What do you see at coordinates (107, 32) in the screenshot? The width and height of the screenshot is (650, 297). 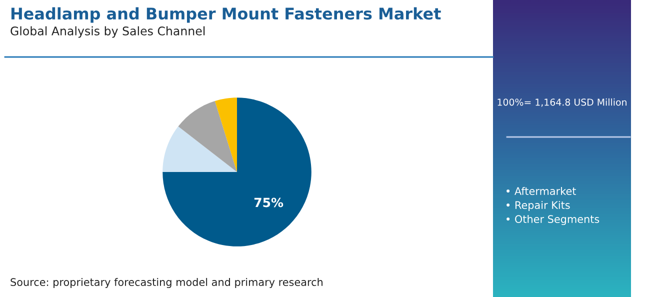 I see `chart-subtitle: Global Analysis by Sales Channel` at bounding box center [107, 32].